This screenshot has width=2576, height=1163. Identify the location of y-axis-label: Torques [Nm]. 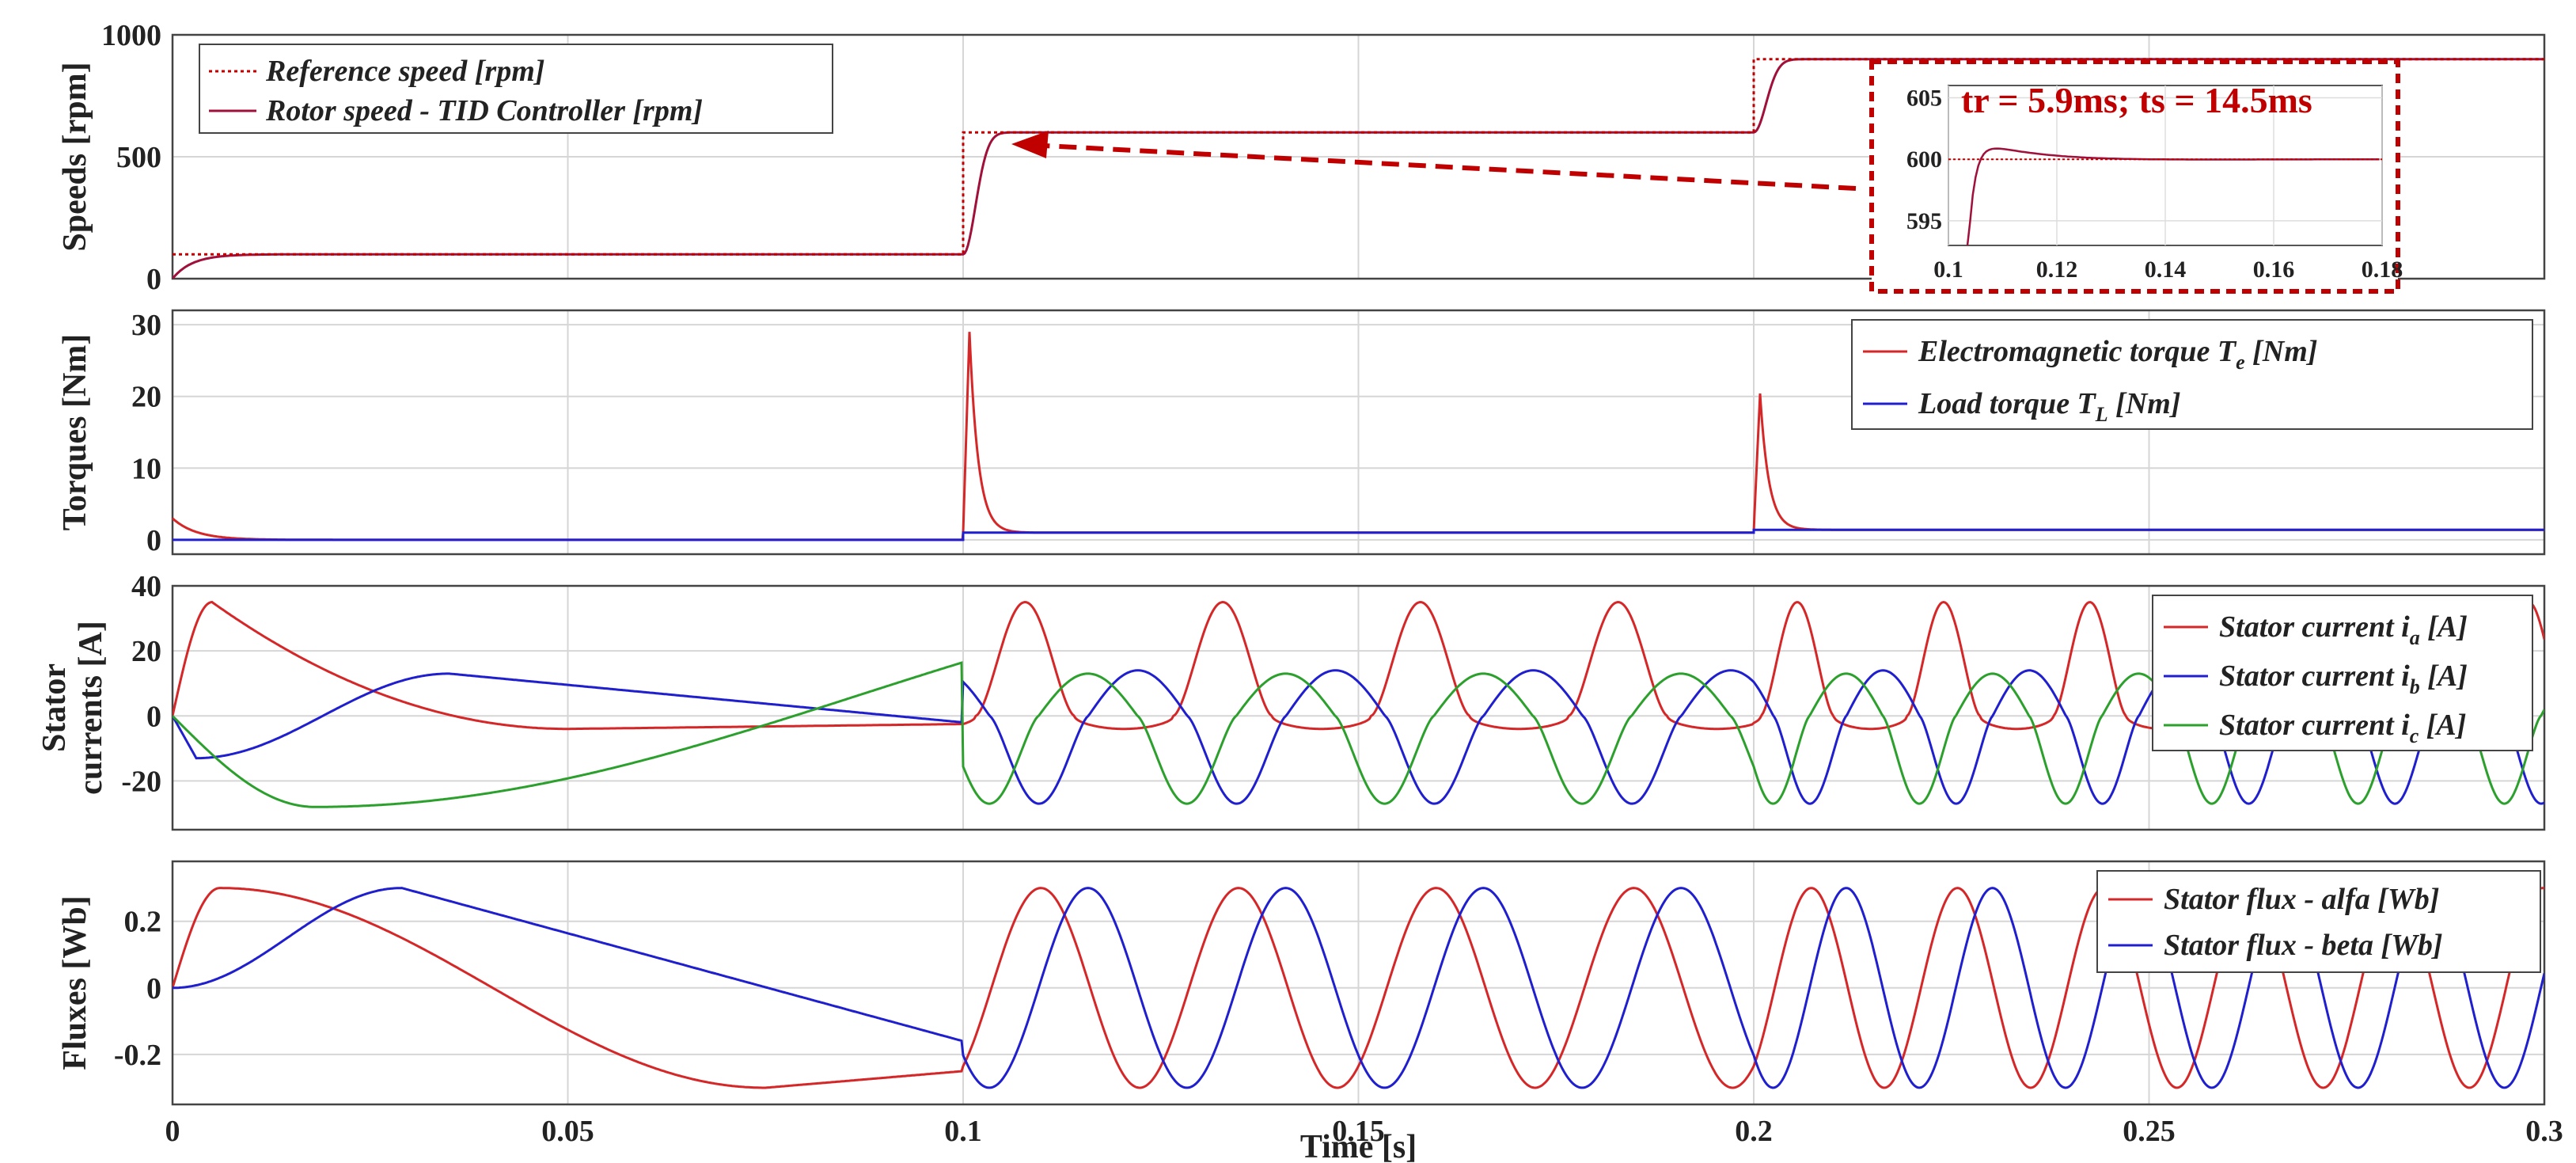
(75, 432).